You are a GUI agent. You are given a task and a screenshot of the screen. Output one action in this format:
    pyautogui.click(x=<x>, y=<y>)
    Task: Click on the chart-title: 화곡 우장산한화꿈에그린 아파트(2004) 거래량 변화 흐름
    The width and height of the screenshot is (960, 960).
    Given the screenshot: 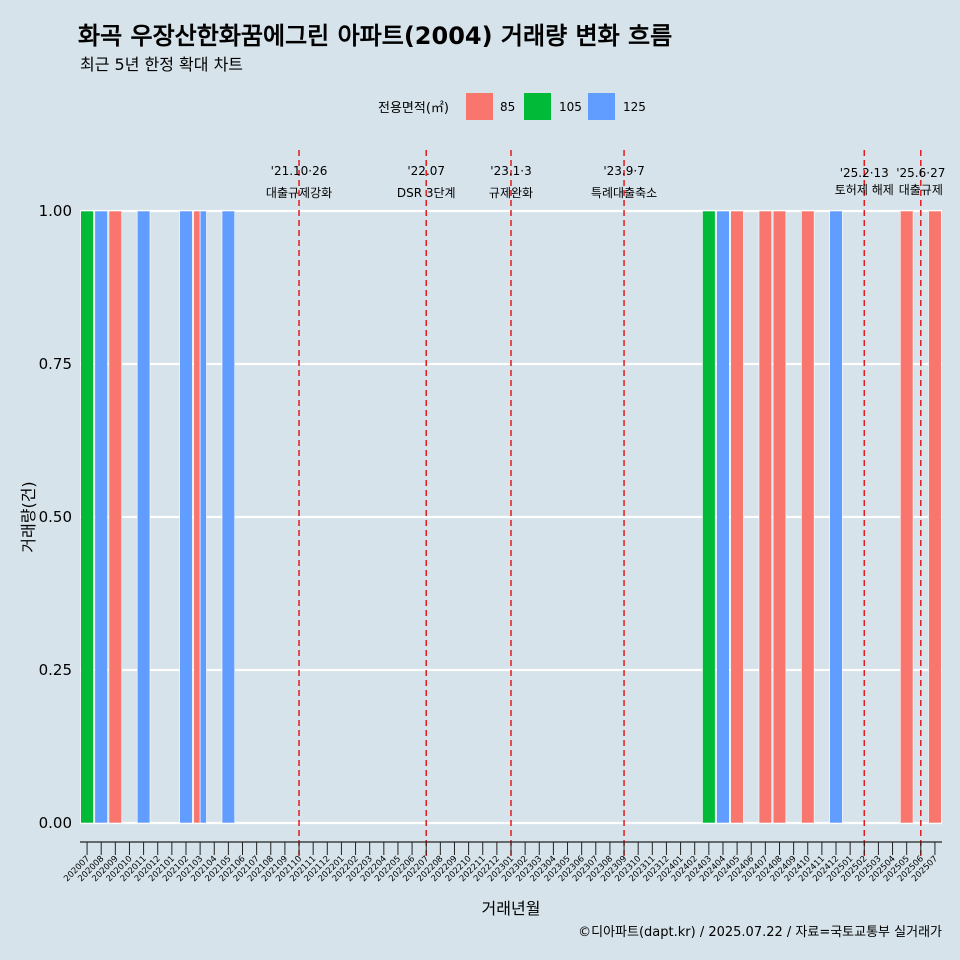 What is the action you would take?
    pyautogui.click(x=375, y=36)
    